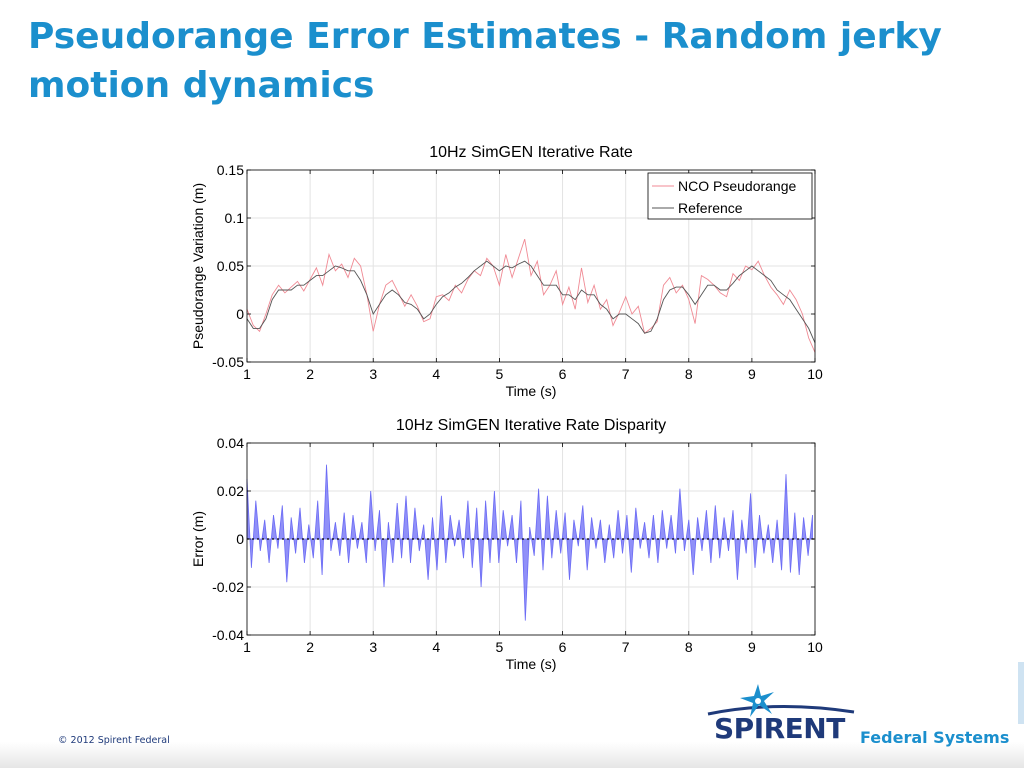 The height and width of the screenshot is (768, 1024). I want to click on chart-title: 10Hz SimGEN Iterative Rate Disparity, so click(531, 425).